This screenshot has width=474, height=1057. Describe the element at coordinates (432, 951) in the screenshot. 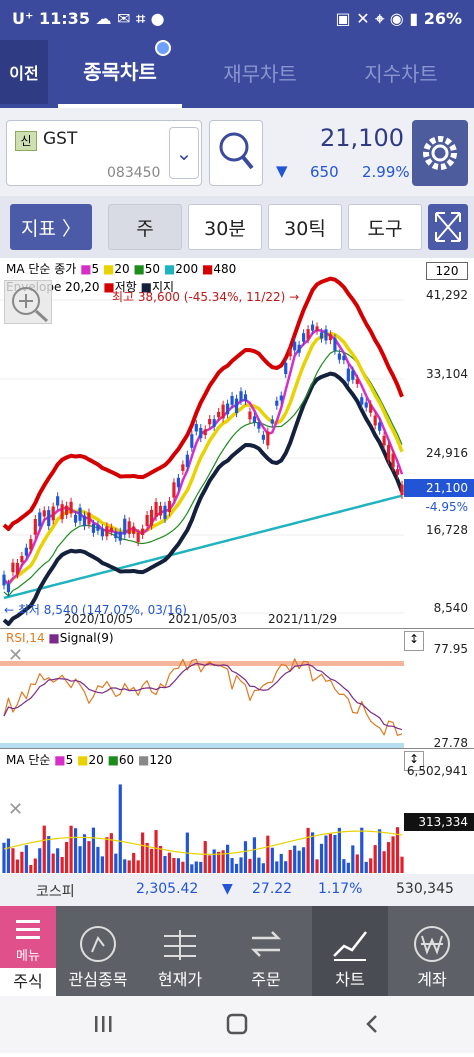

I see `nav-account: 계좌` at that location.